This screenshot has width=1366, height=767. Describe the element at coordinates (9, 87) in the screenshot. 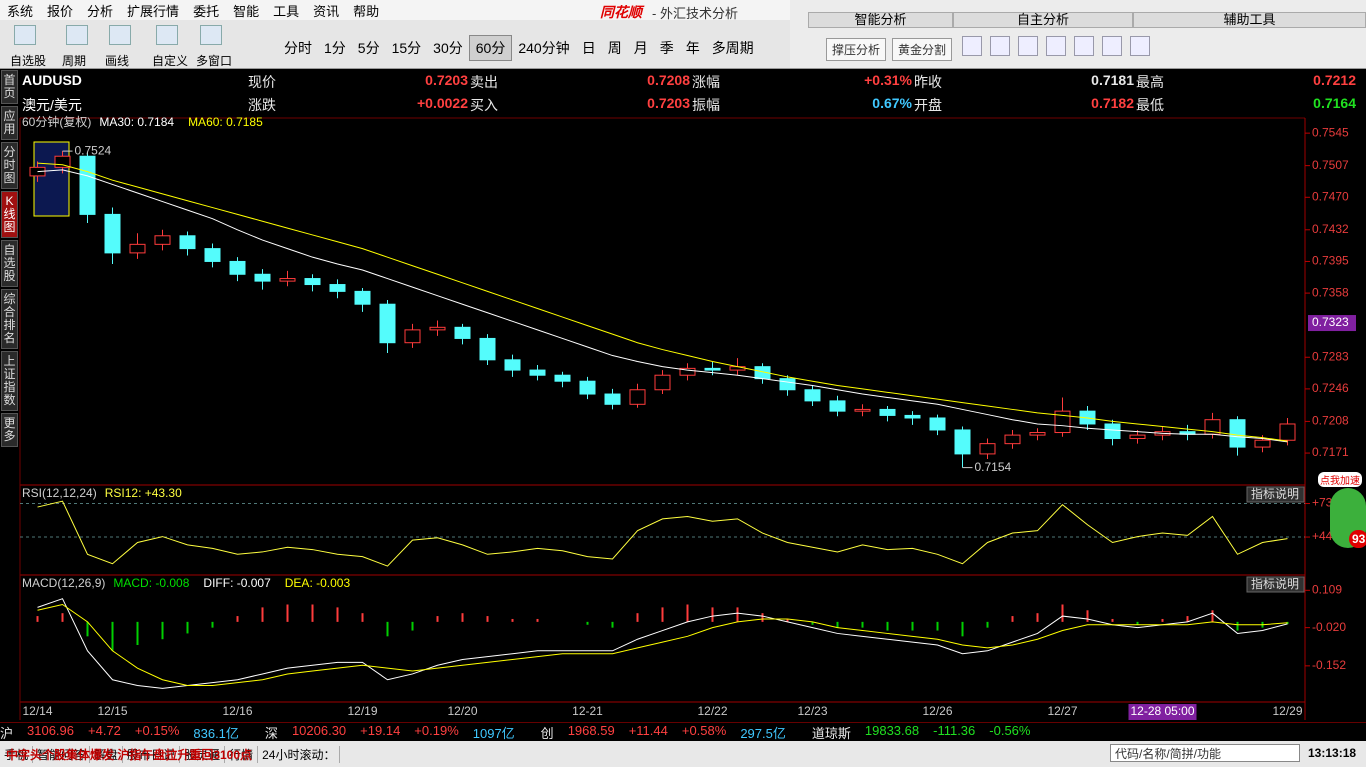

I see `side-tab: 首页` at that location.